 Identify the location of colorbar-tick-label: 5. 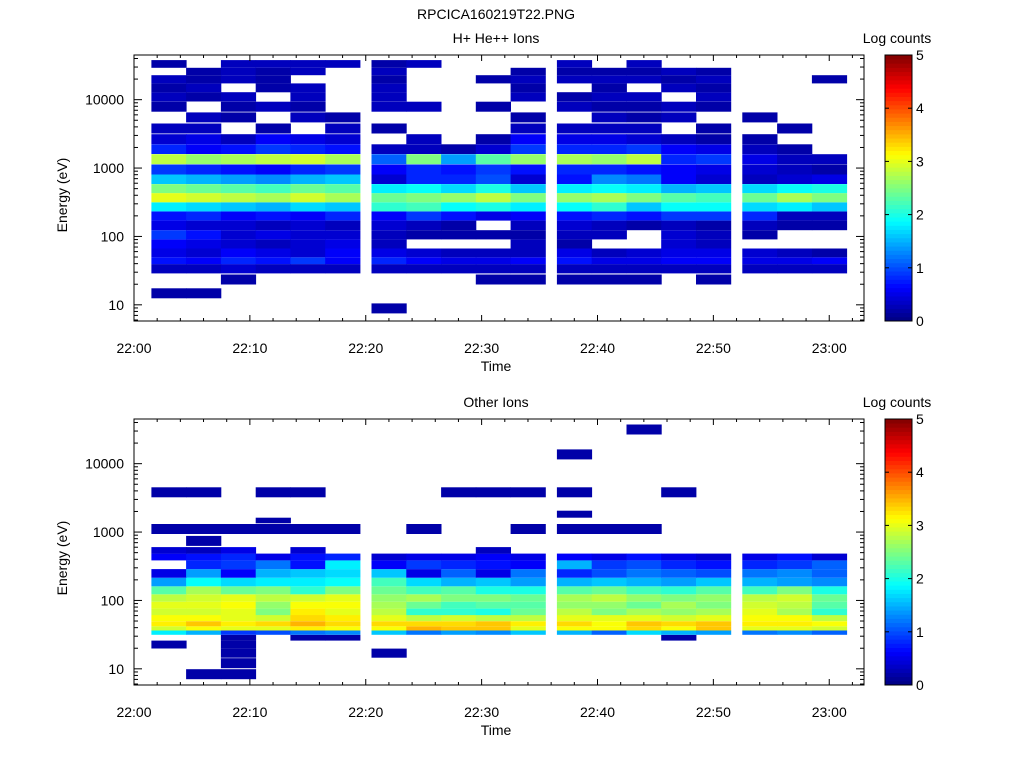
(920, 55).